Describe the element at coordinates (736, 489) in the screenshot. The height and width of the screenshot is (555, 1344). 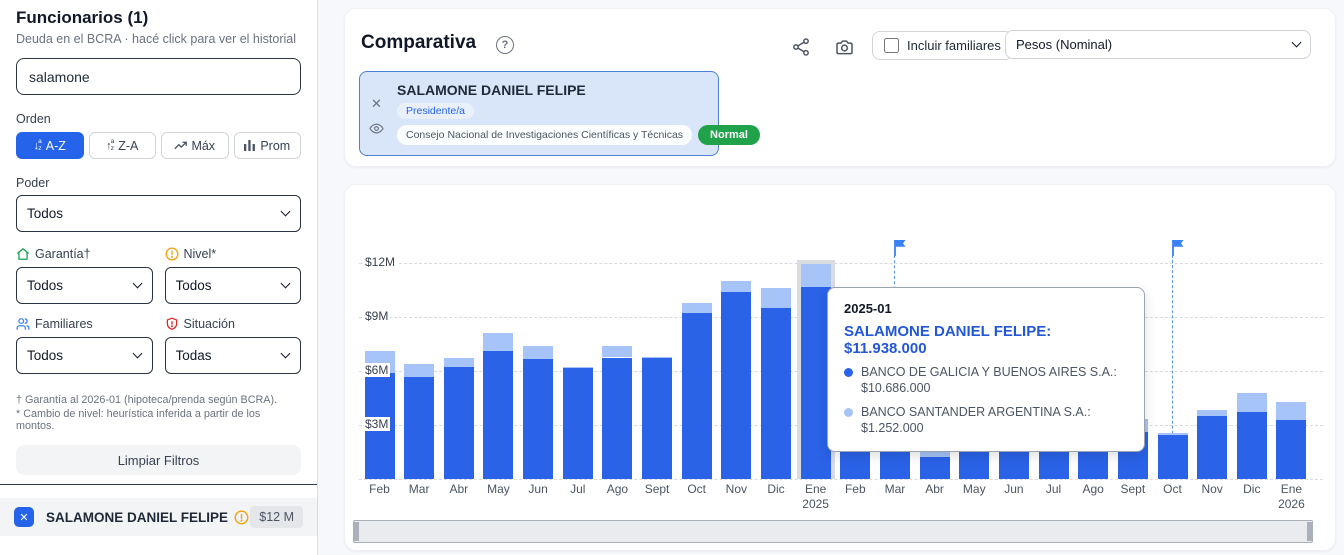
I see `x-axis-label: Nov` at that location.